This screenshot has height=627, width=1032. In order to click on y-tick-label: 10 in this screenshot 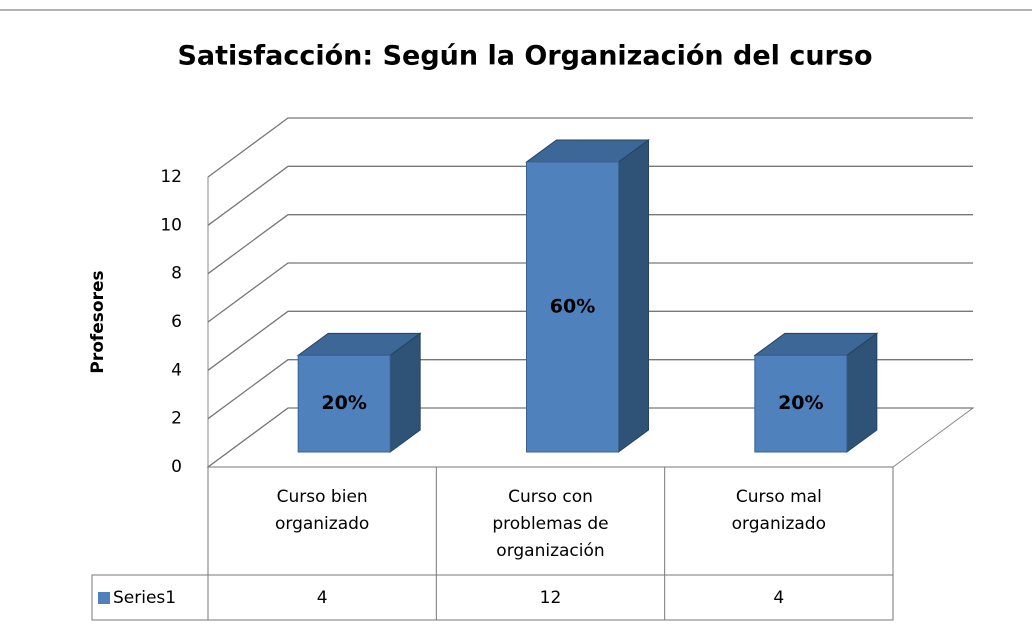, I will do `click(171, 225)`.